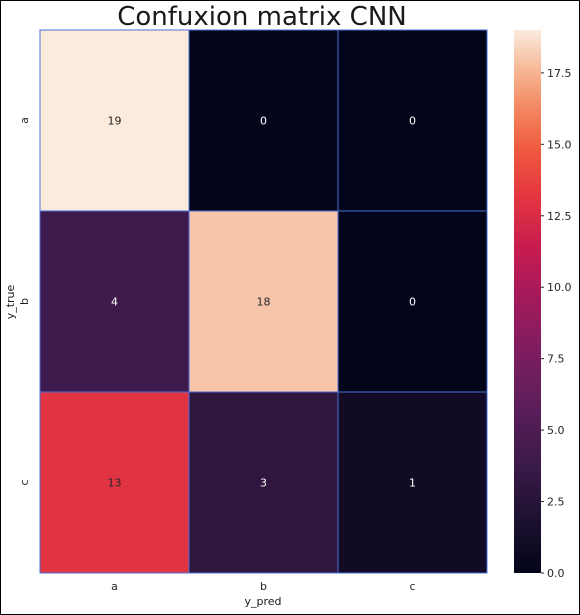 Image resolution: width=580 pixels, height=615 pixels. Describe the element at coordinates (10, 301) in the screenshot. I see `y-axis-label: y_true` at that location.